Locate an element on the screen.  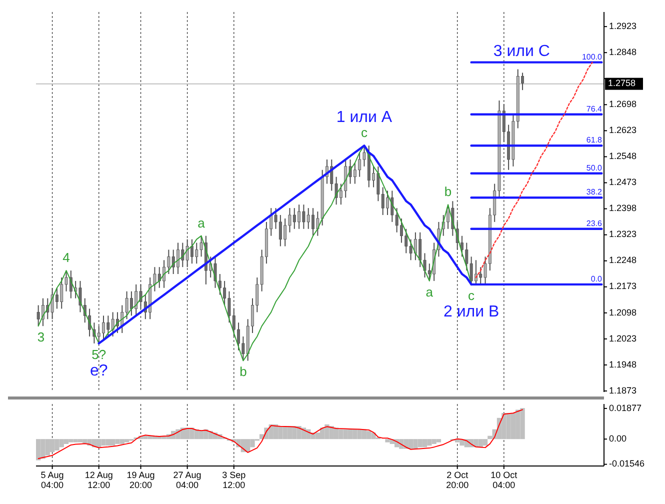
annotation: 23.6 is located at coordinates (594, 223).